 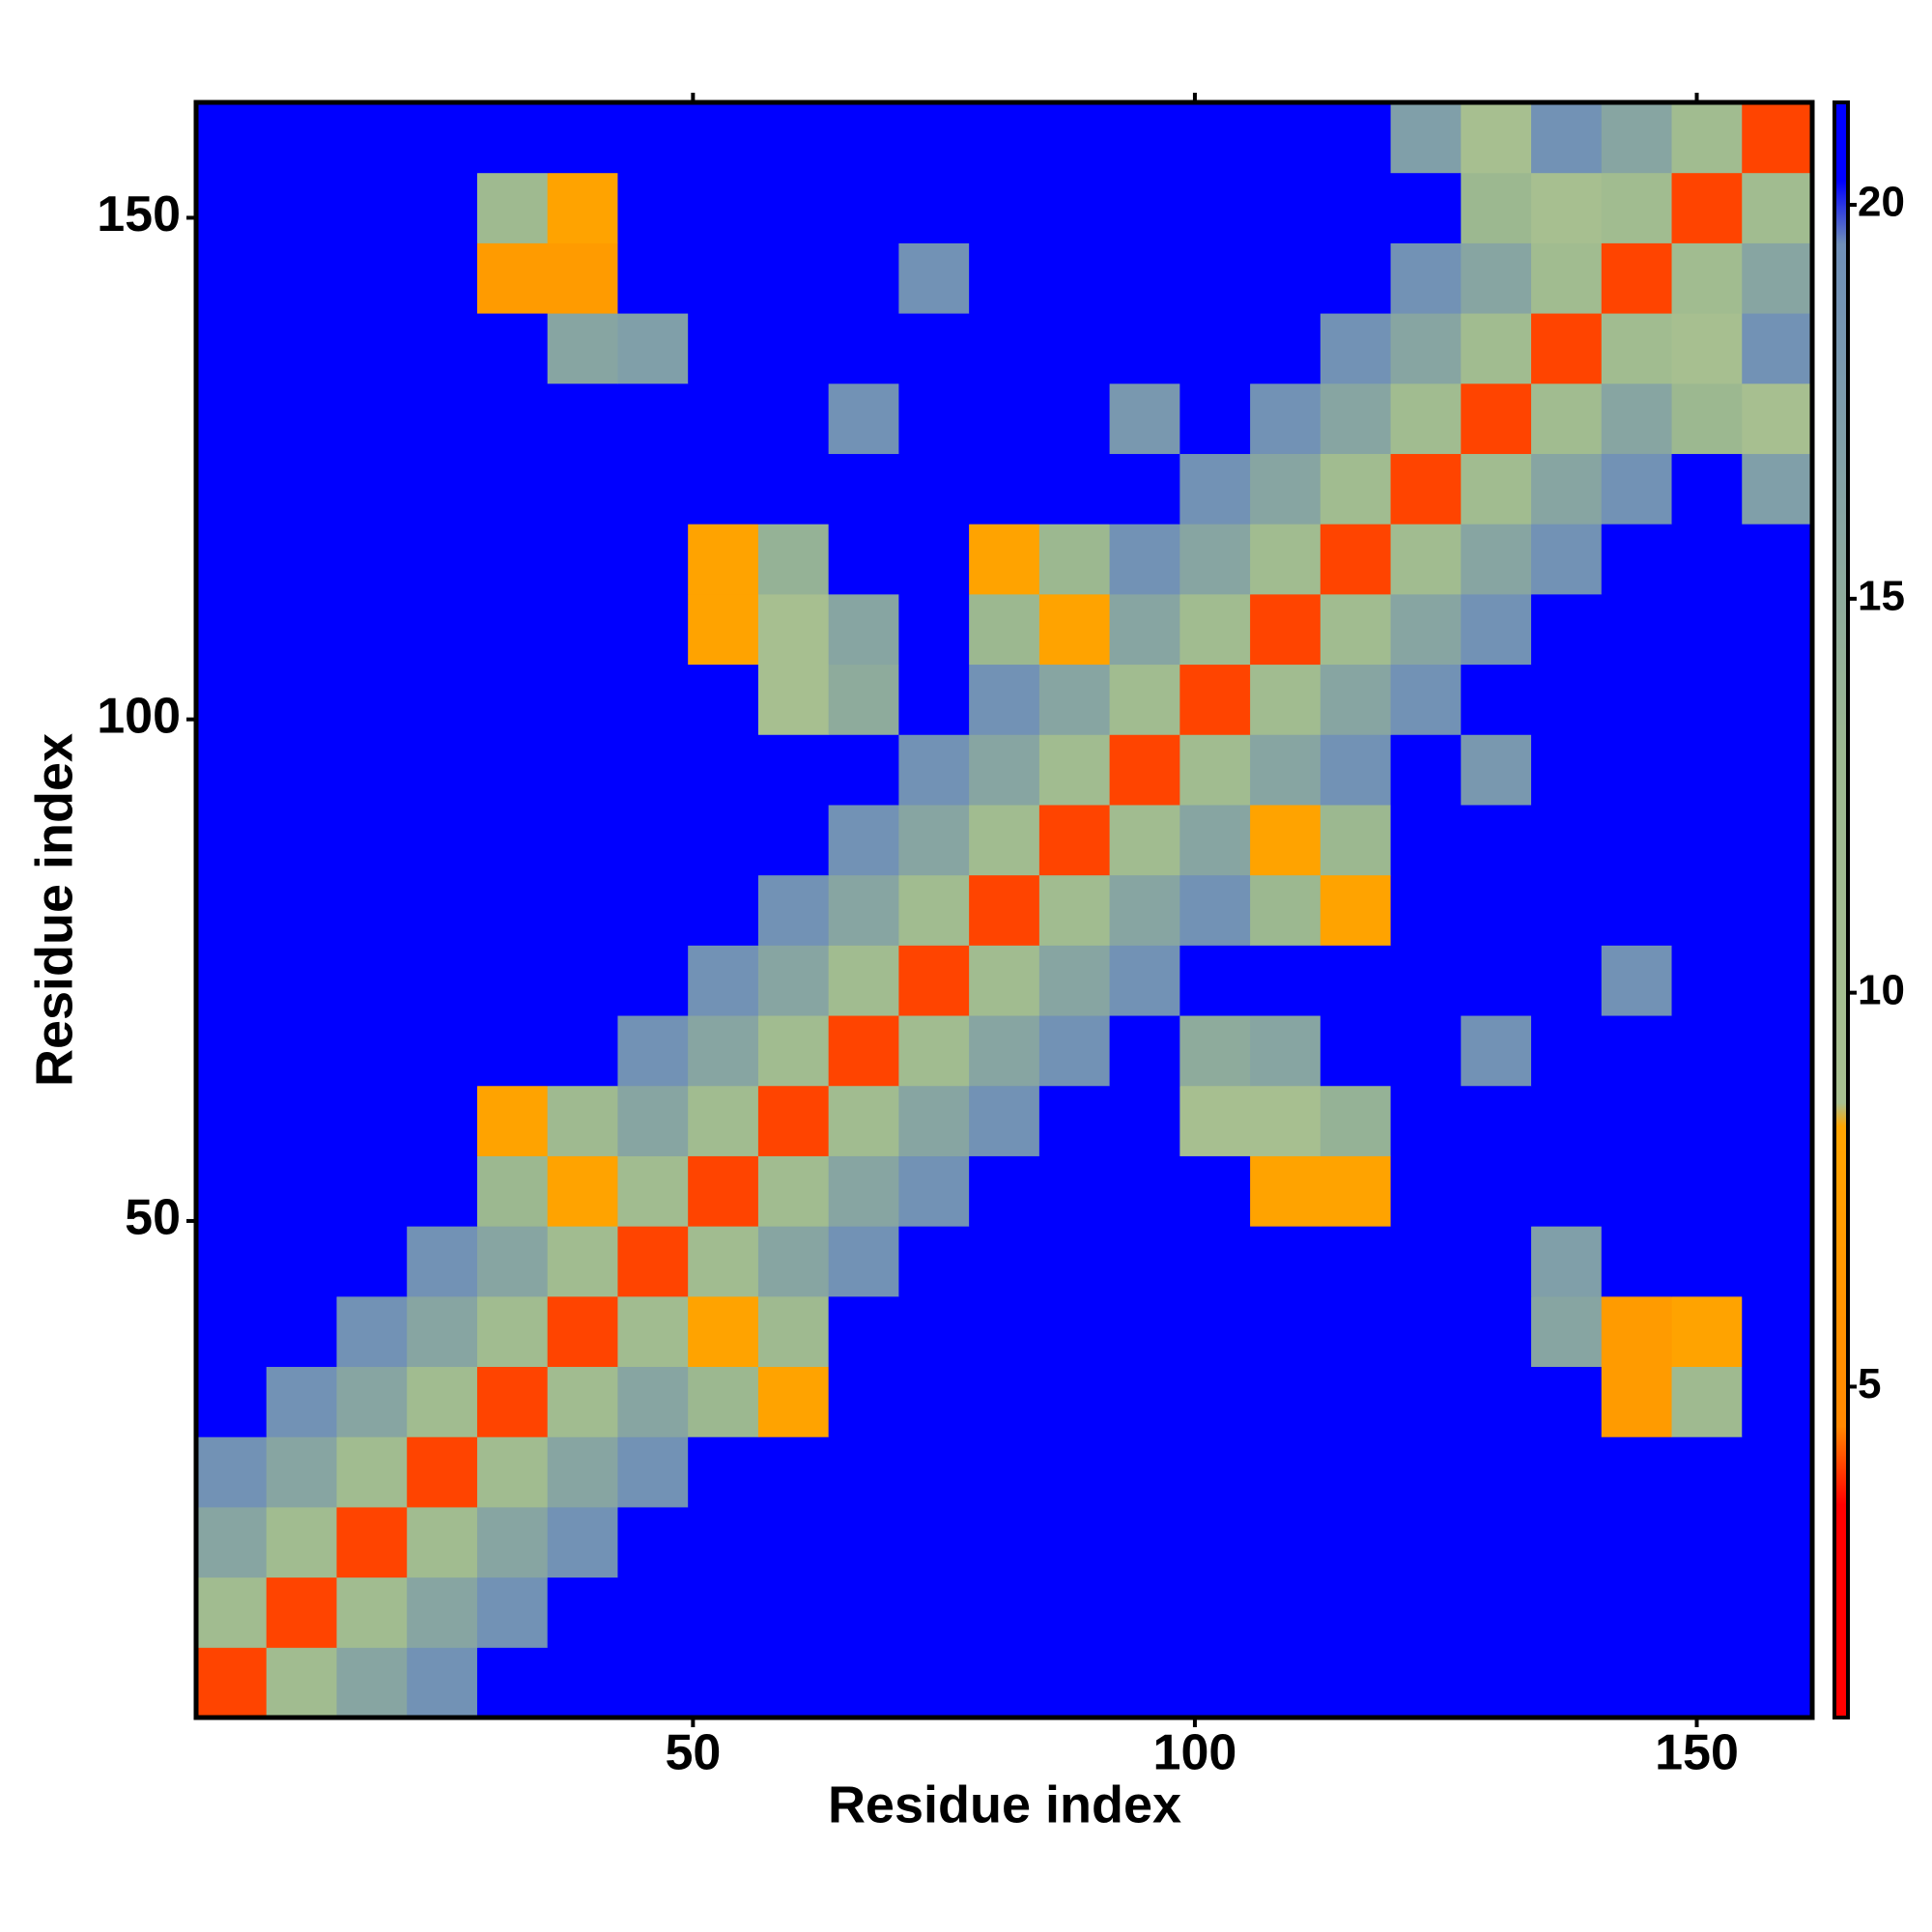 What do you see at coordinates (1697, 1753) in the screenshot?
I see `x-tick-label: 150` at bounding box center [1697, 1753].